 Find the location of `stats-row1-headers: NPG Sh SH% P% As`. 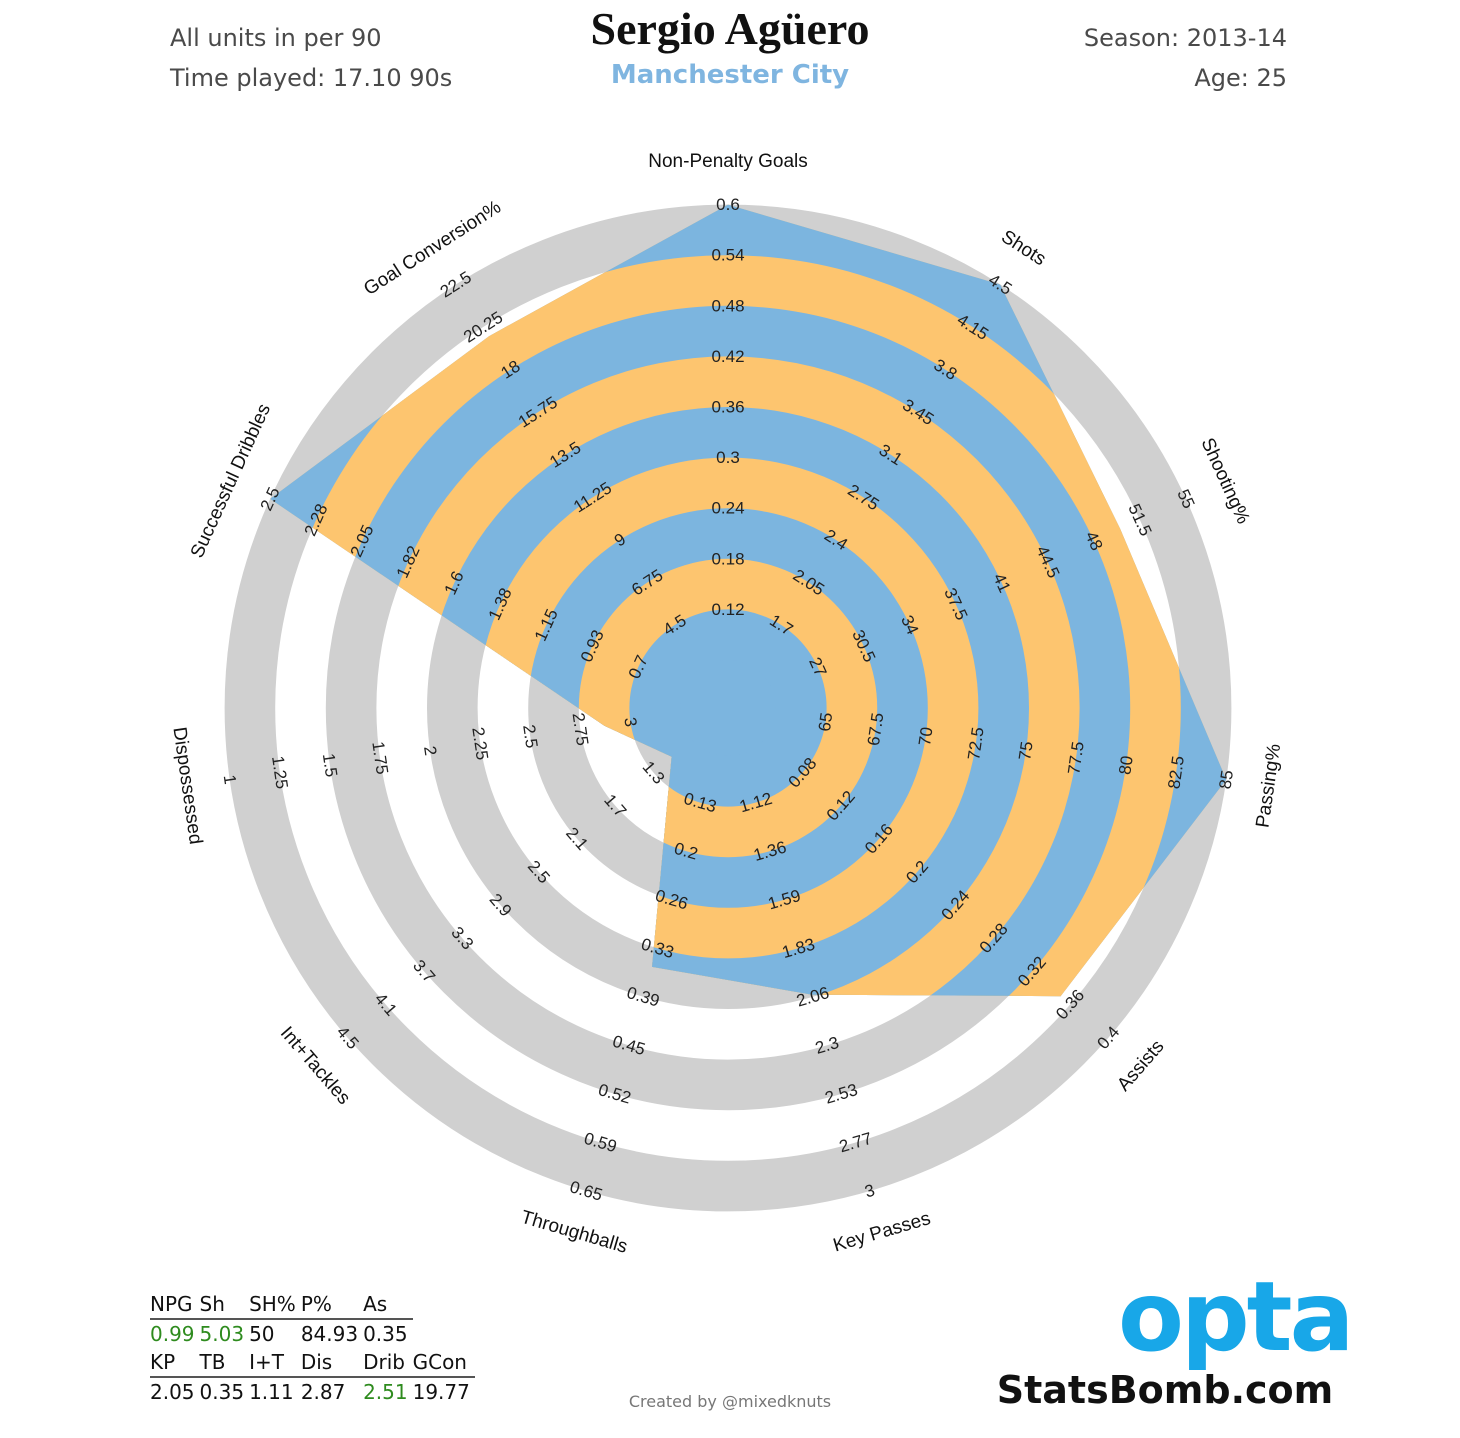

stats-row1-headers: NPG Sh SH% P% As is located at coordinates (312, 1305).